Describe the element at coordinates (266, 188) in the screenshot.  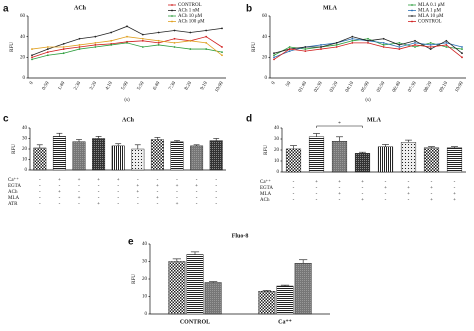
I see `condition-label: EGTA` at that location.